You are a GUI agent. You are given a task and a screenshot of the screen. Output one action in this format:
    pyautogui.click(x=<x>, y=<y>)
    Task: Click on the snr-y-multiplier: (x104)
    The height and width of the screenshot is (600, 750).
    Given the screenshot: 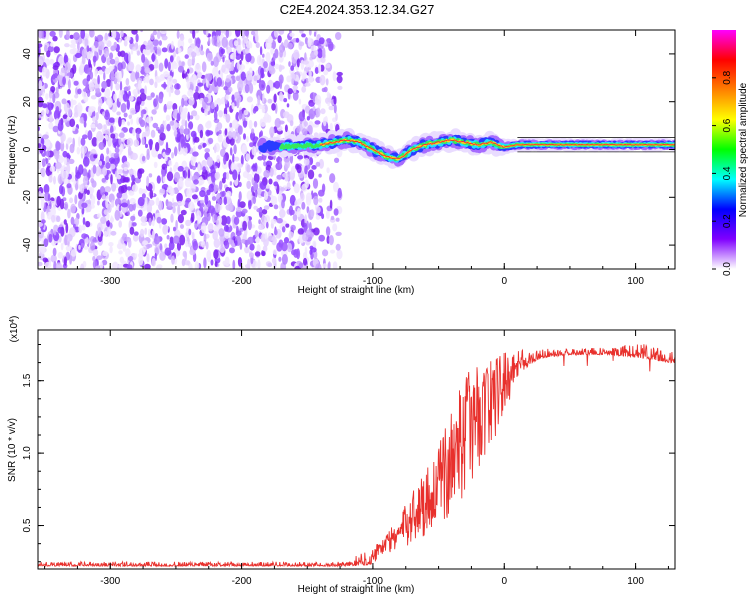 What is the action you would take?
    pyautogui.click(x=15, y=329)
    